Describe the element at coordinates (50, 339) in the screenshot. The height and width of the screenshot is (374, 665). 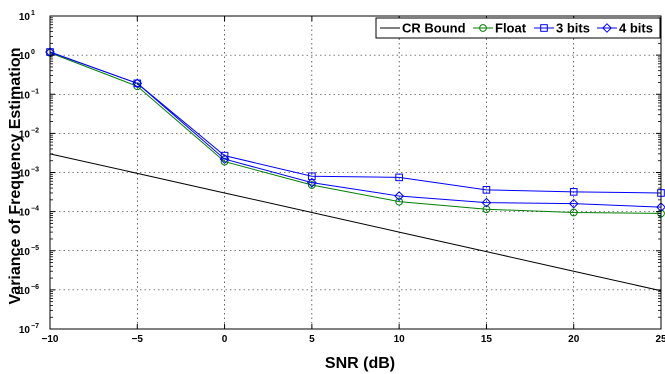
I see `x-tick-label: −10` at that location.